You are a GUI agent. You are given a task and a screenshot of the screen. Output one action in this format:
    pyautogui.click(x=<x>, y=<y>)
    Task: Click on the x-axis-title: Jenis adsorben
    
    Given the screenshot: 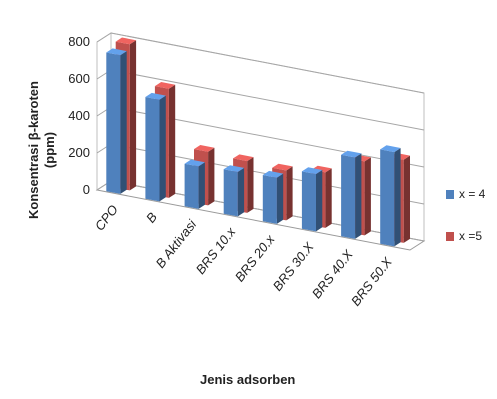 What is the action you would take?
    pyautogui.click(x=248, y=379)
    